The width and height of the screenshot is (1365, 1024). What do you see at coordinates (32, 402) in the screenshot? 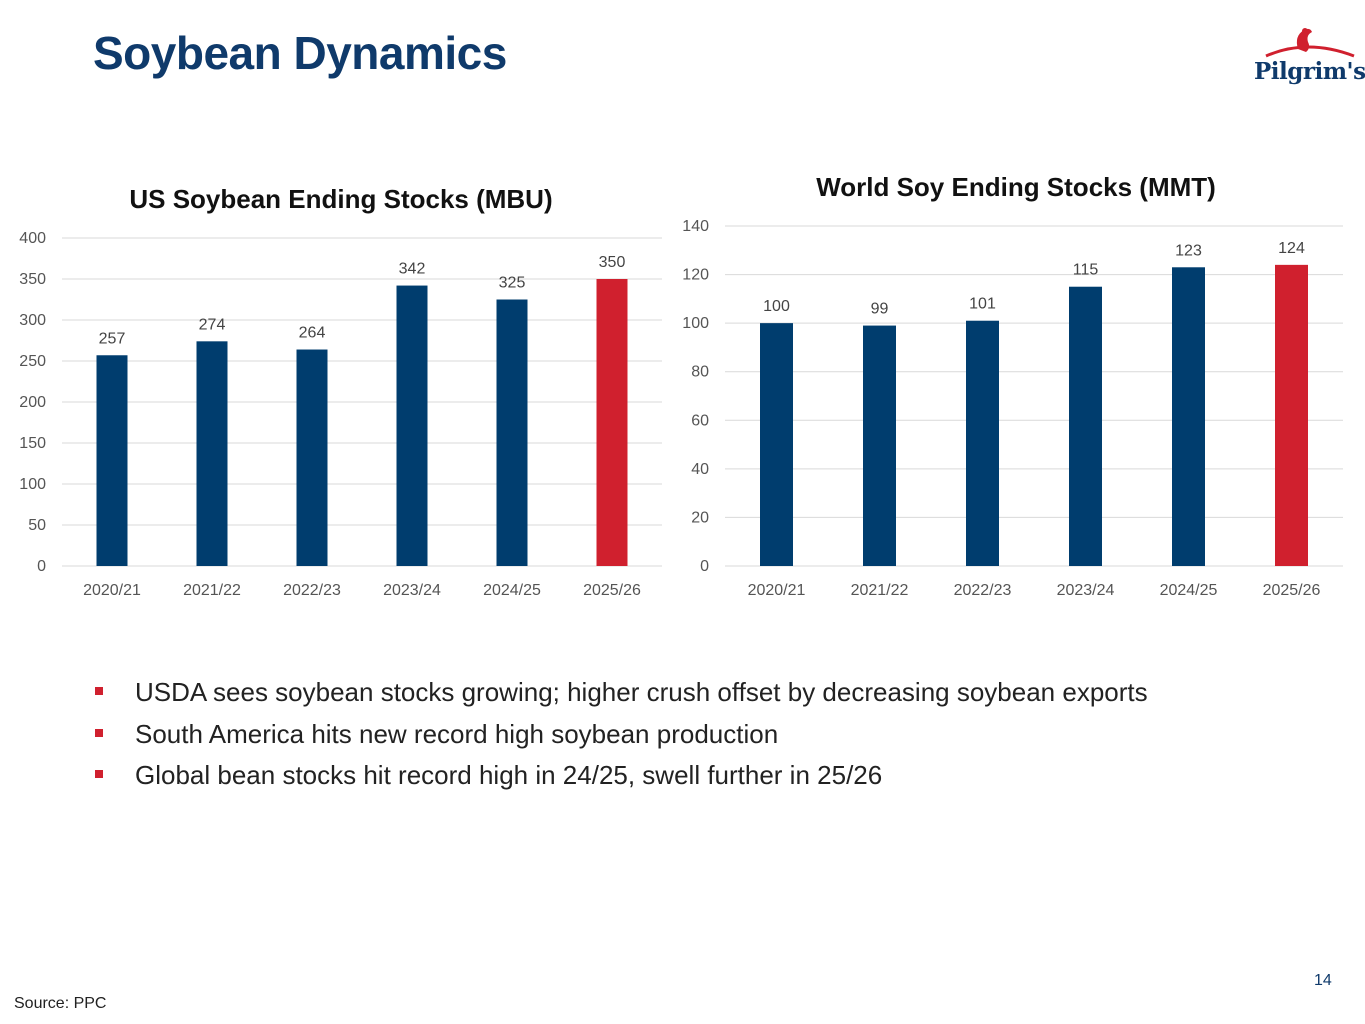
I see `y-tick-label: 200` at bounding box center [32, 402].